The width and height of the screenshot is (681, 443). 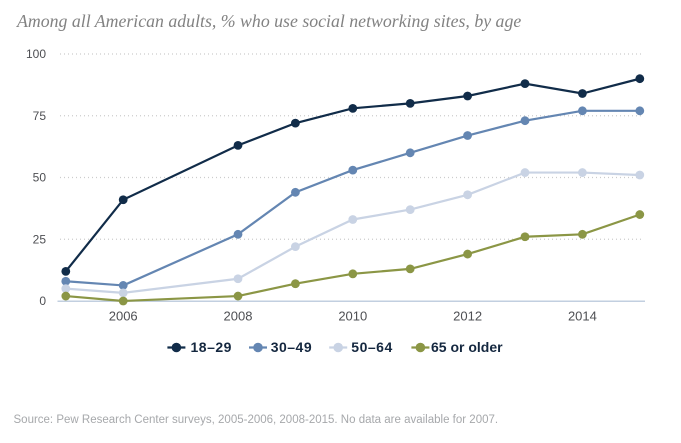 I want to click on svg-text: 50, so click(x=40, y=178).